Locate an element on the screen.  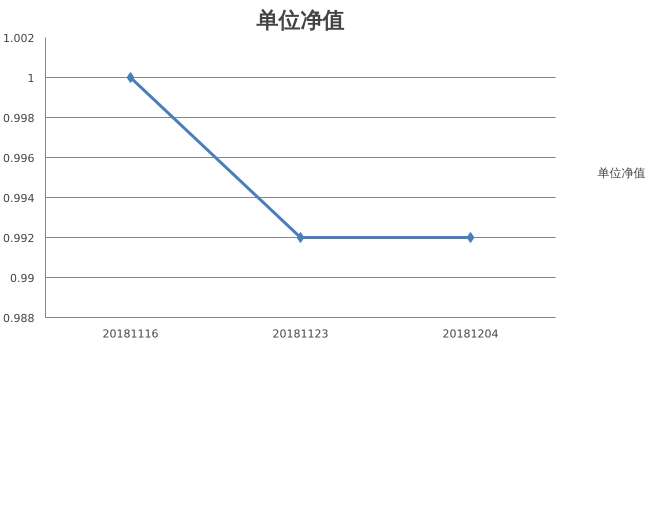
y-tick-label: 0.992 is located at coordinates (19, 238).